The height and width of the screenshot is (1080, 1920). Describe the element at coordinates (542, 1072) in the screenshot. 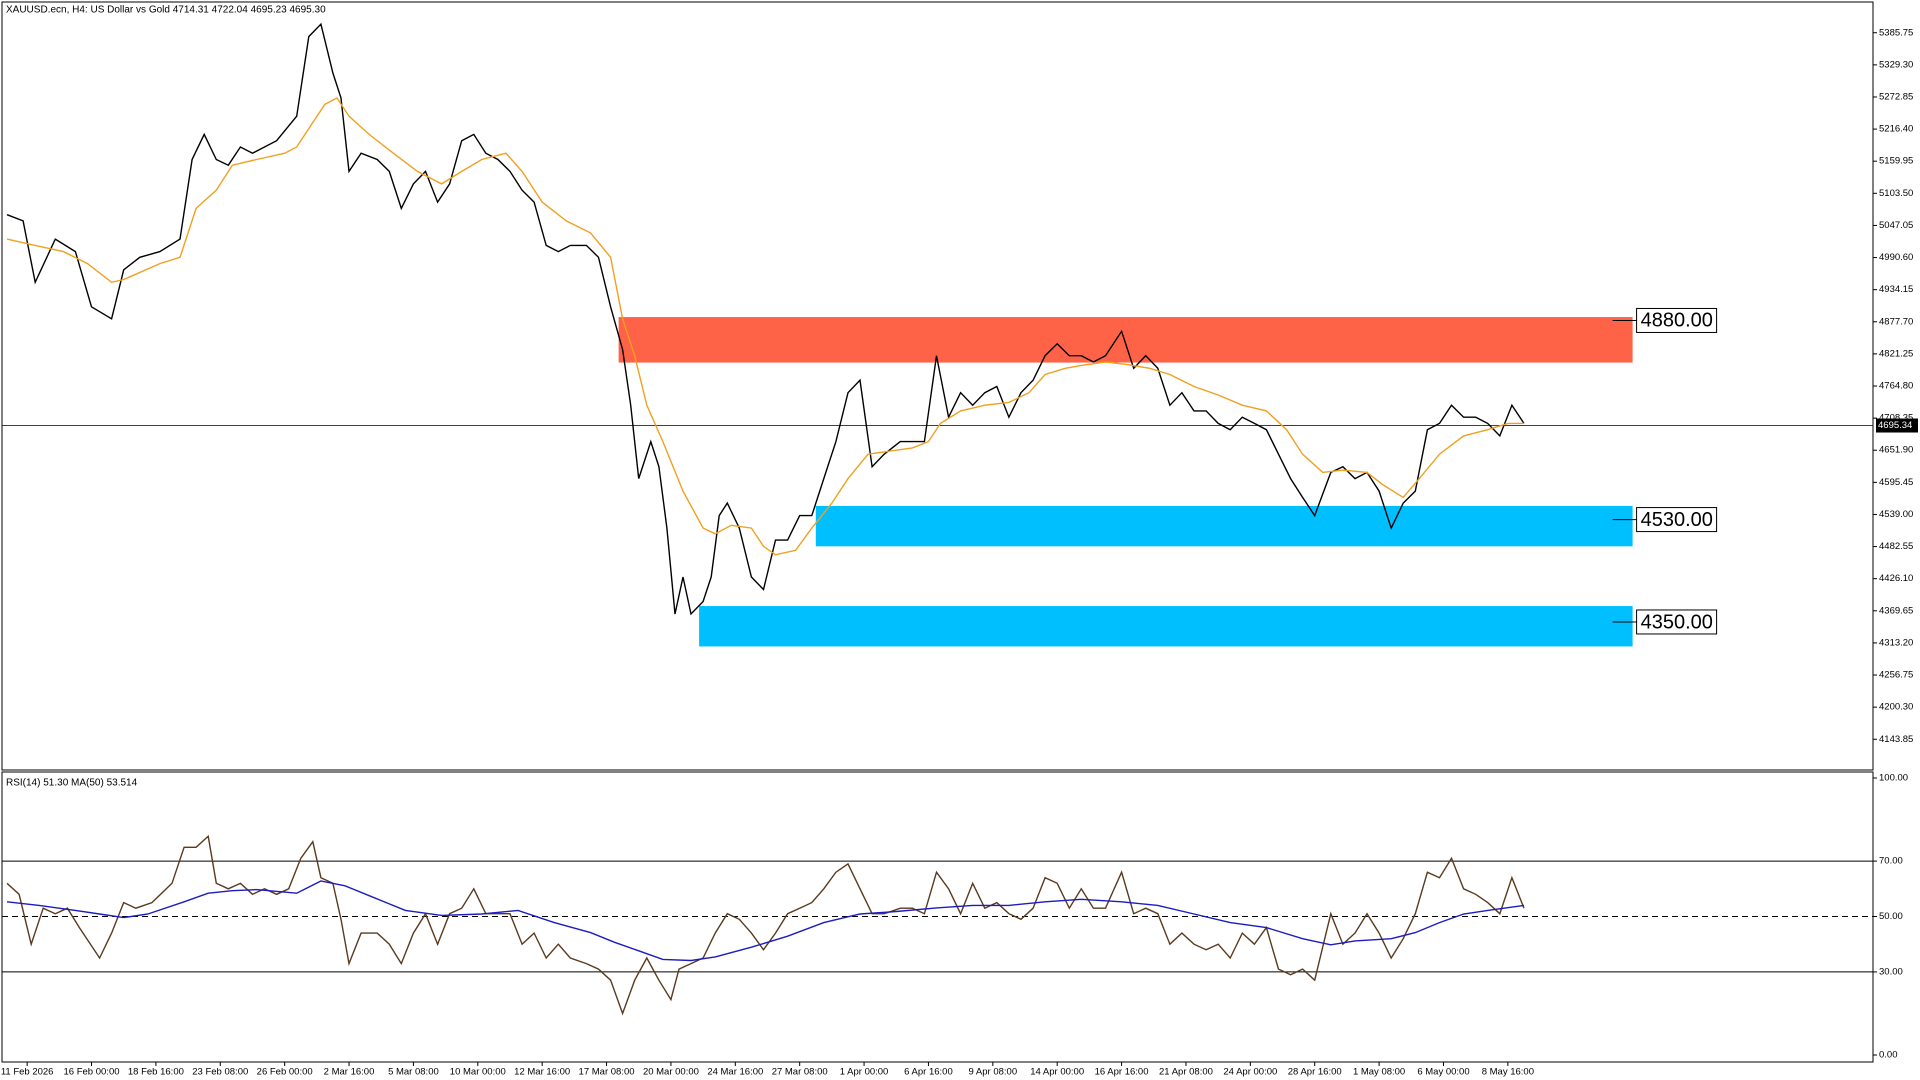

I see `x-tick-label: 12 Mar 16:00` at that location.